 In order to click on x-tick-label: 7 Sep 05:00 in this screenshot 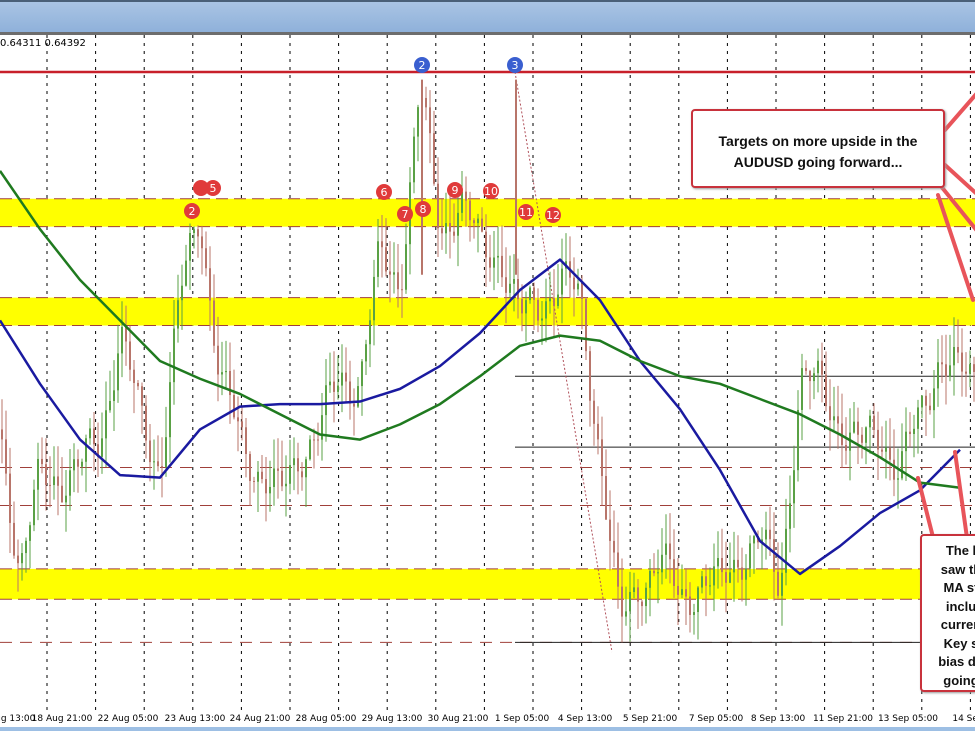, I will do `click(716, 719)`.